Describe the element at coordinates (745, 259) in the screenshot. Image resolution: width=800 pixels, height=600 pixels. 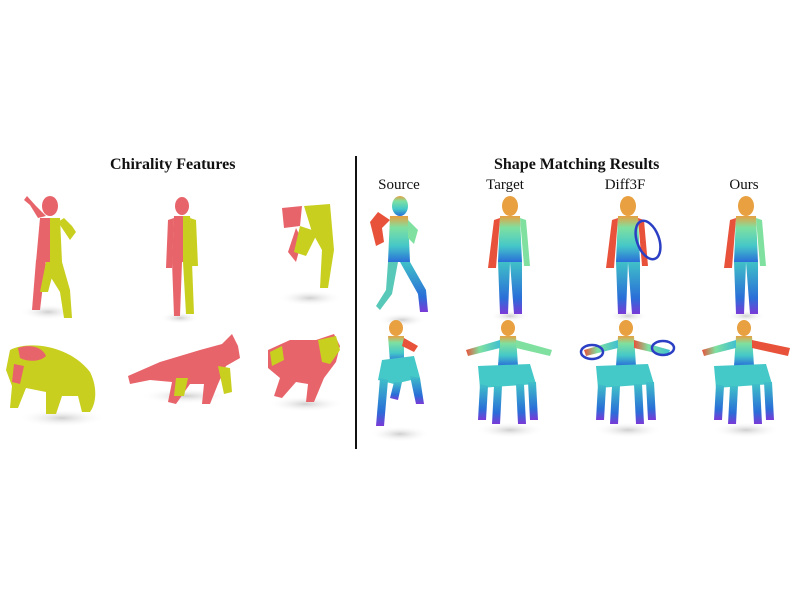
I see `ours-human` at that location.